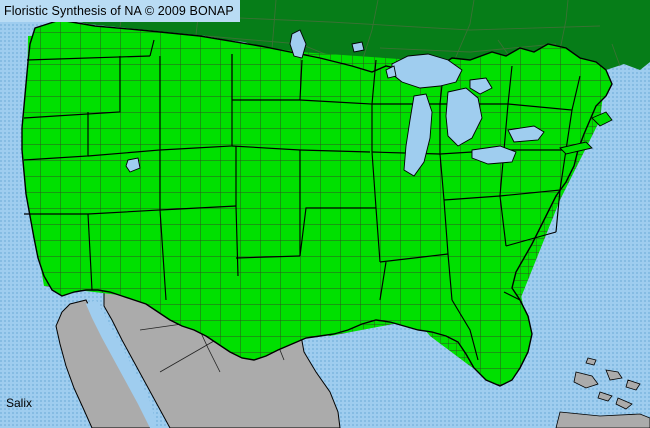 Image resolution: width=650 pixels, height=428 pixels. Describe the element at coordinates (121, 364) in the screenshot. I see `gulf-of-california` at that location.